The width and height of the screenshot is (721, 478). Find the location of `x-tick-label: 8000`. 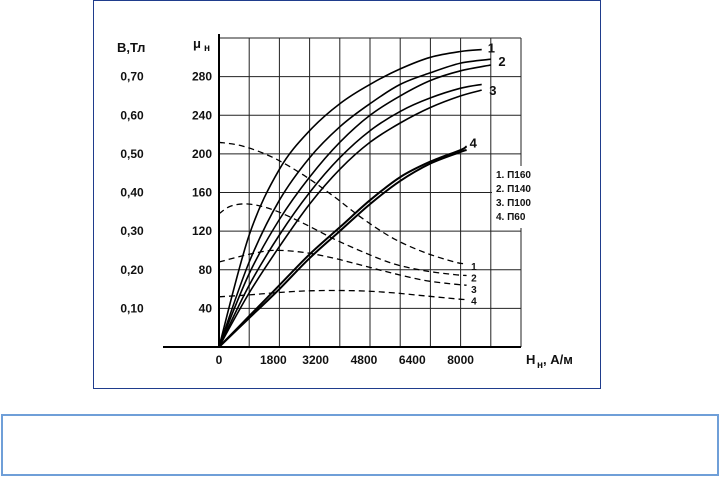

x-tick-label: 8000 is located at coordinates (460, 360).